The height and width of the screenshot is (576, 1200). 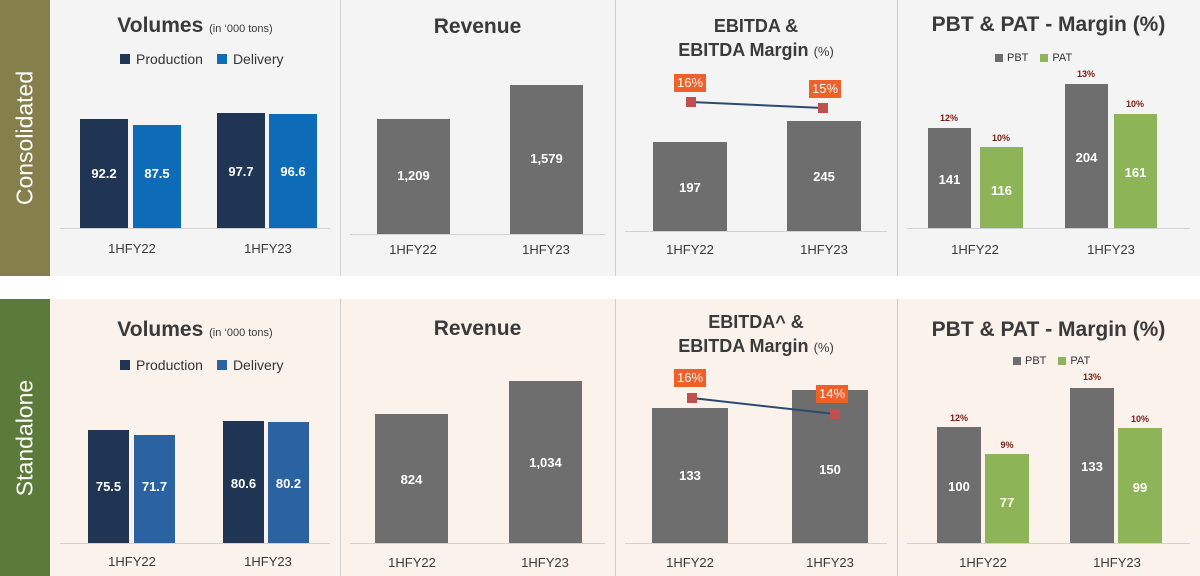 I want to click on bar-value-pbt-1hfy22: 100, so click(x=959, y=486).